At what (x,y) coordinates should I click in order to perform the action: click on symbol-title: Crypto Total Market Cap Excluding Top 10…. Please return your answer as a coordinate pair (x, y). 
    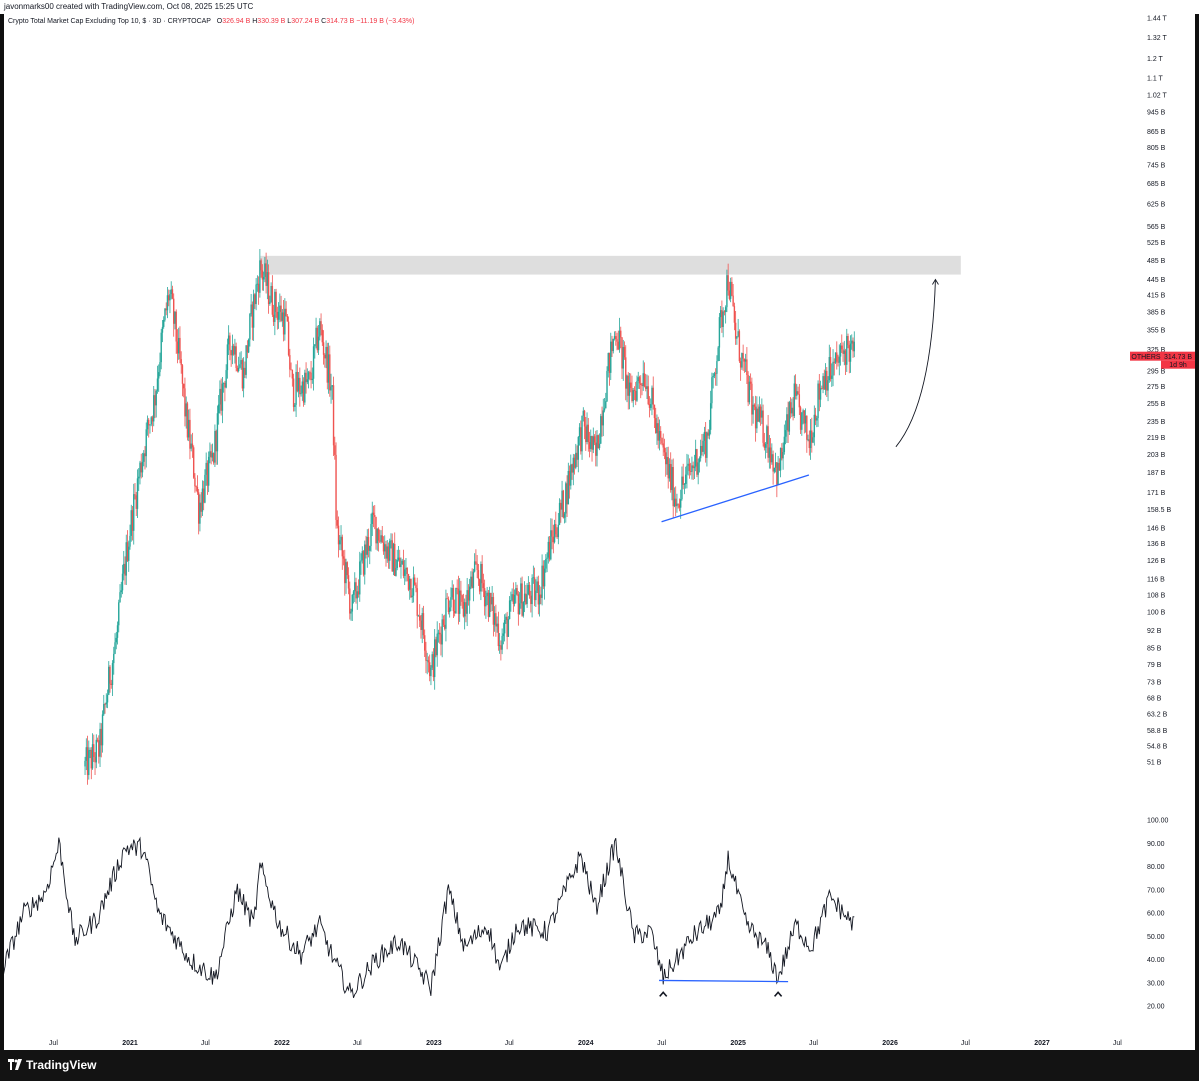
    Looking at the image, I should click on (109, 21).